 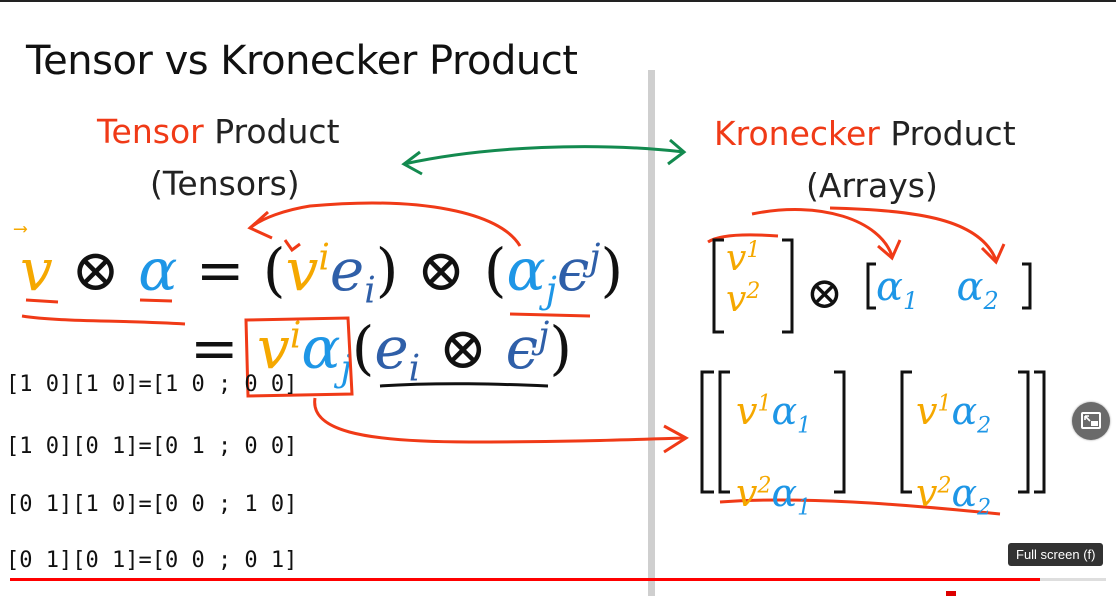 What do you see at coordinates (152, 446) in the screenshot?
I see `handwritten-row-2: [1 0][0 1]=[0 1 ; 0 0]` at bounding box center [152, 446].